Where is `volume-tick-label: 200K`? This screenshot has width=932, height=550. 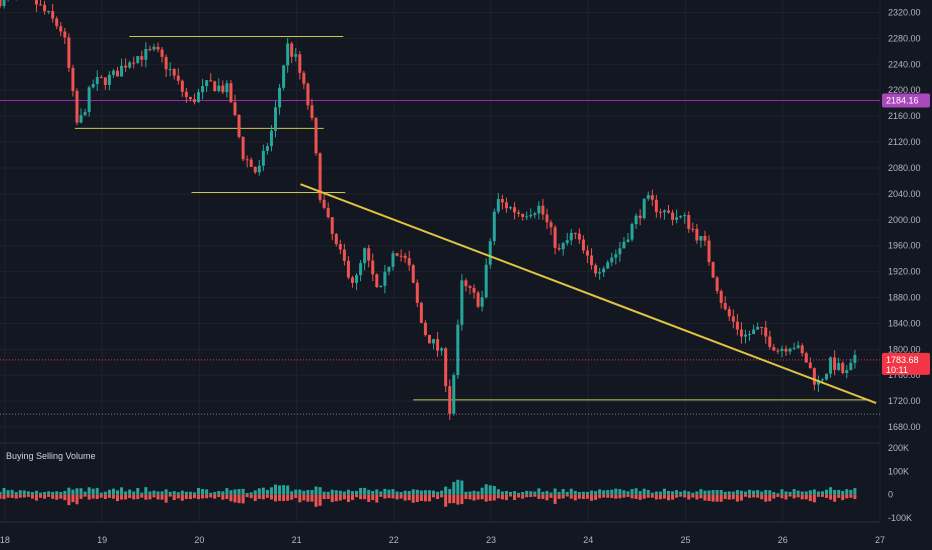 volume-tick-label: 200K is located at coordinates (898, 448).